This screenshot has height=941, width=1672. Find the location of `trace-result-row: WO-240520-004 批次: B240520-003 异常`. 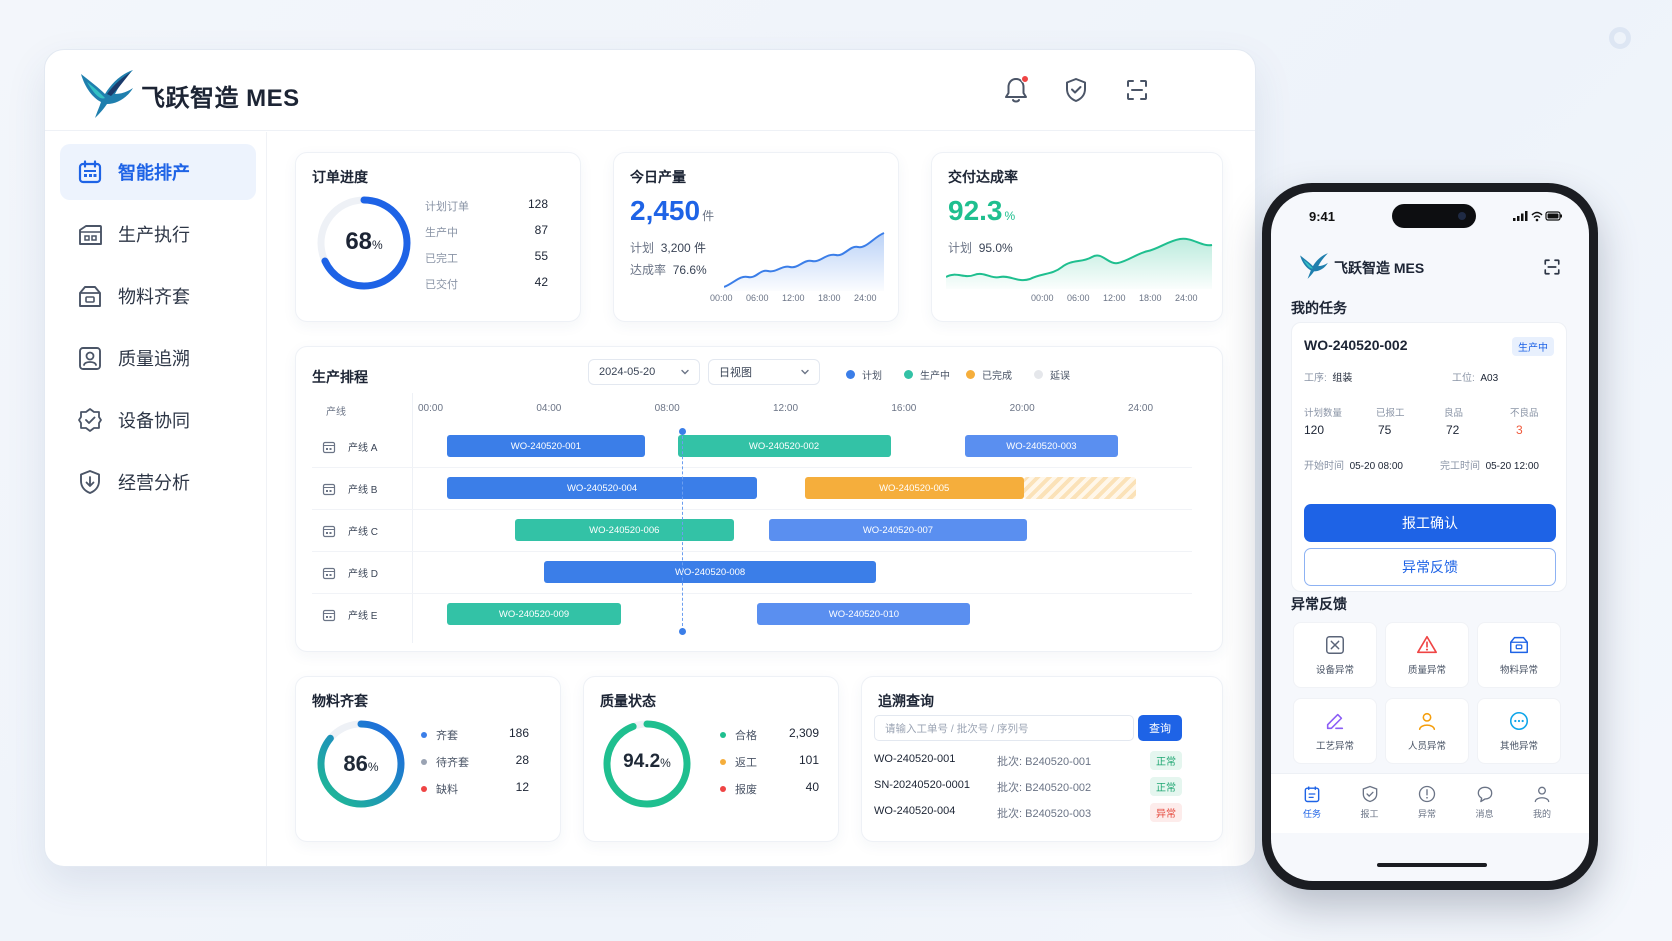

trace-result-row: WO-240520-004 批次: B240520-003 异常 is located at coordinates (1029, 812).